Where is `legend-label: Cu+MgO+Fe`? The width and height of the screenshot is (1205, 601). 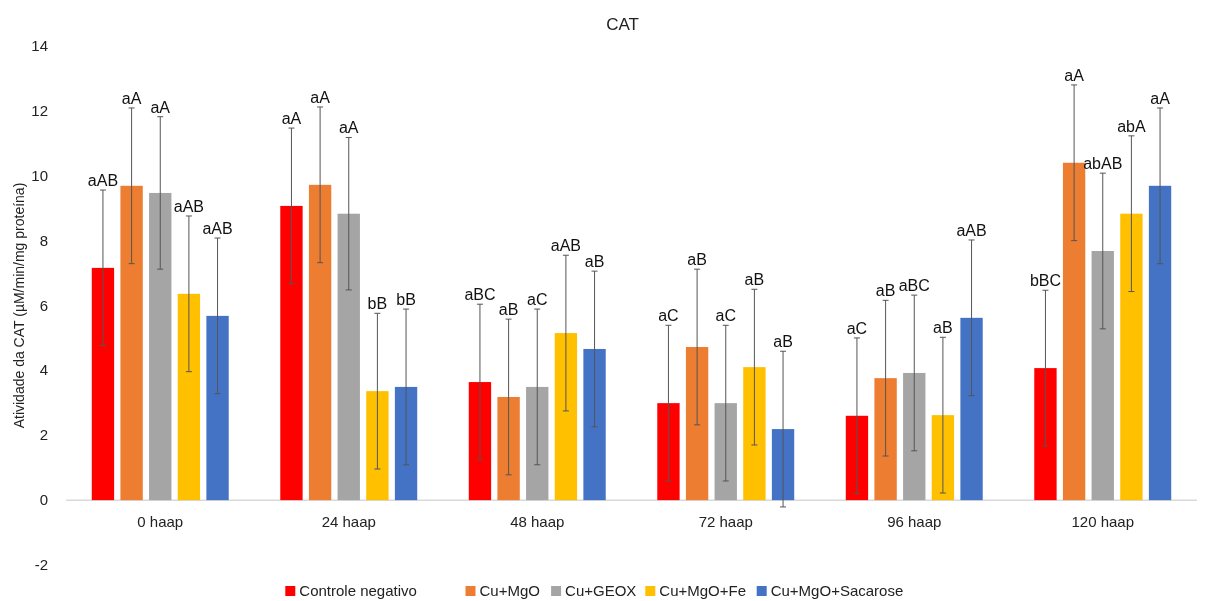 legend-label: Cu+MgO+Fe is located at coordinates (703, 590).